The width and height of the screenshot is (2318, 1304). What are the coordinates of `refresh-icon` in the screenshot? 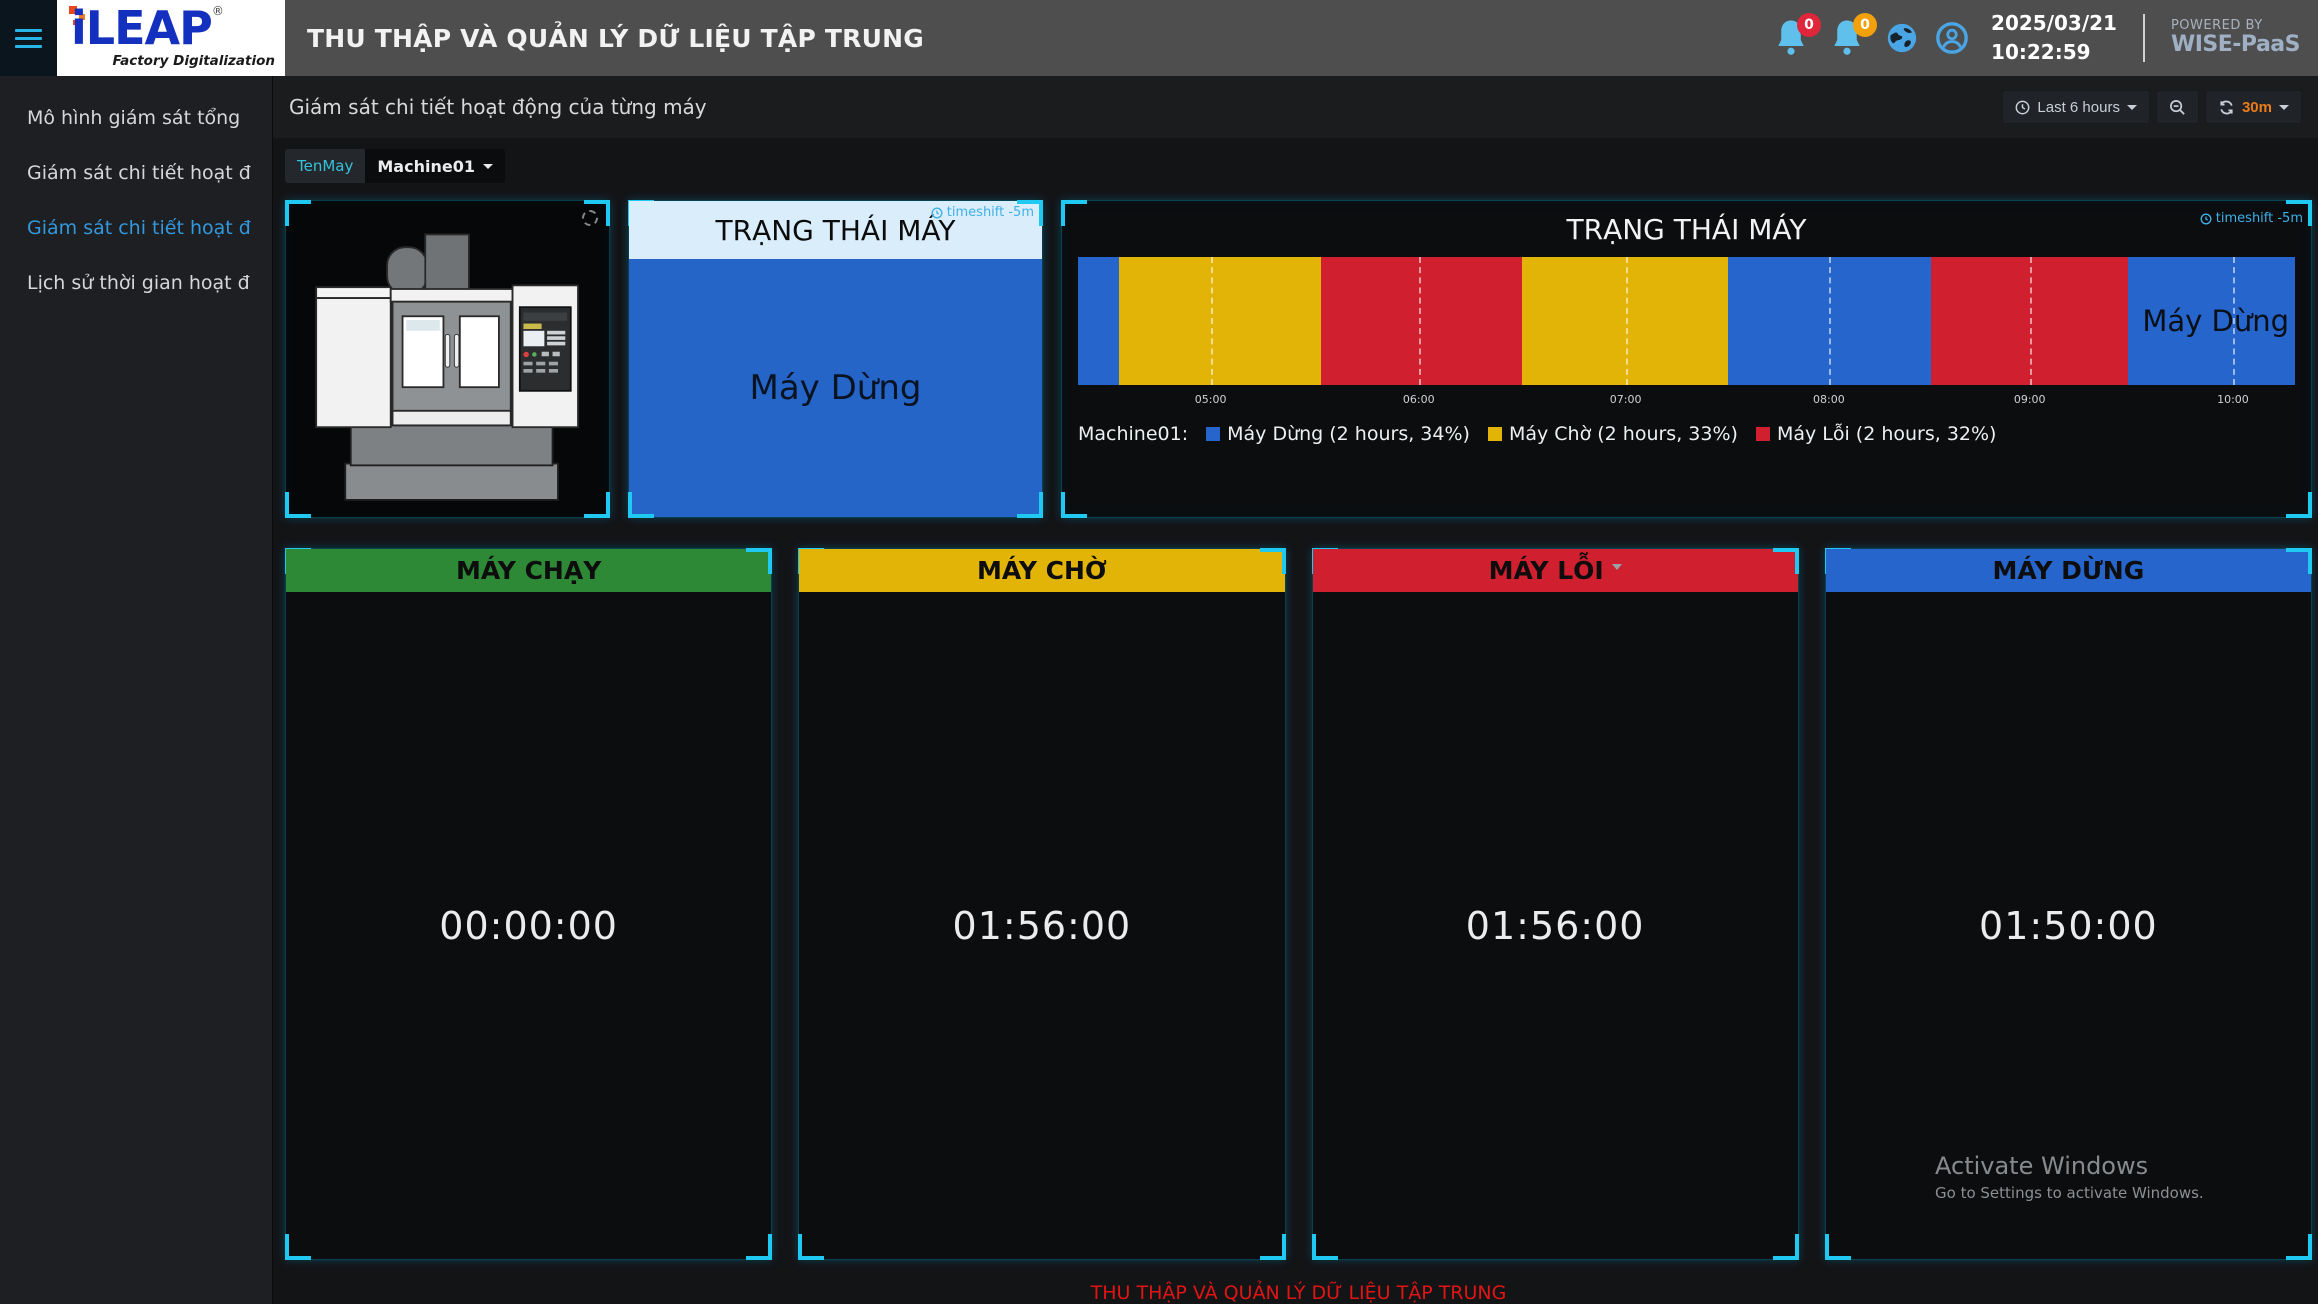 It's located at (2226, 107).